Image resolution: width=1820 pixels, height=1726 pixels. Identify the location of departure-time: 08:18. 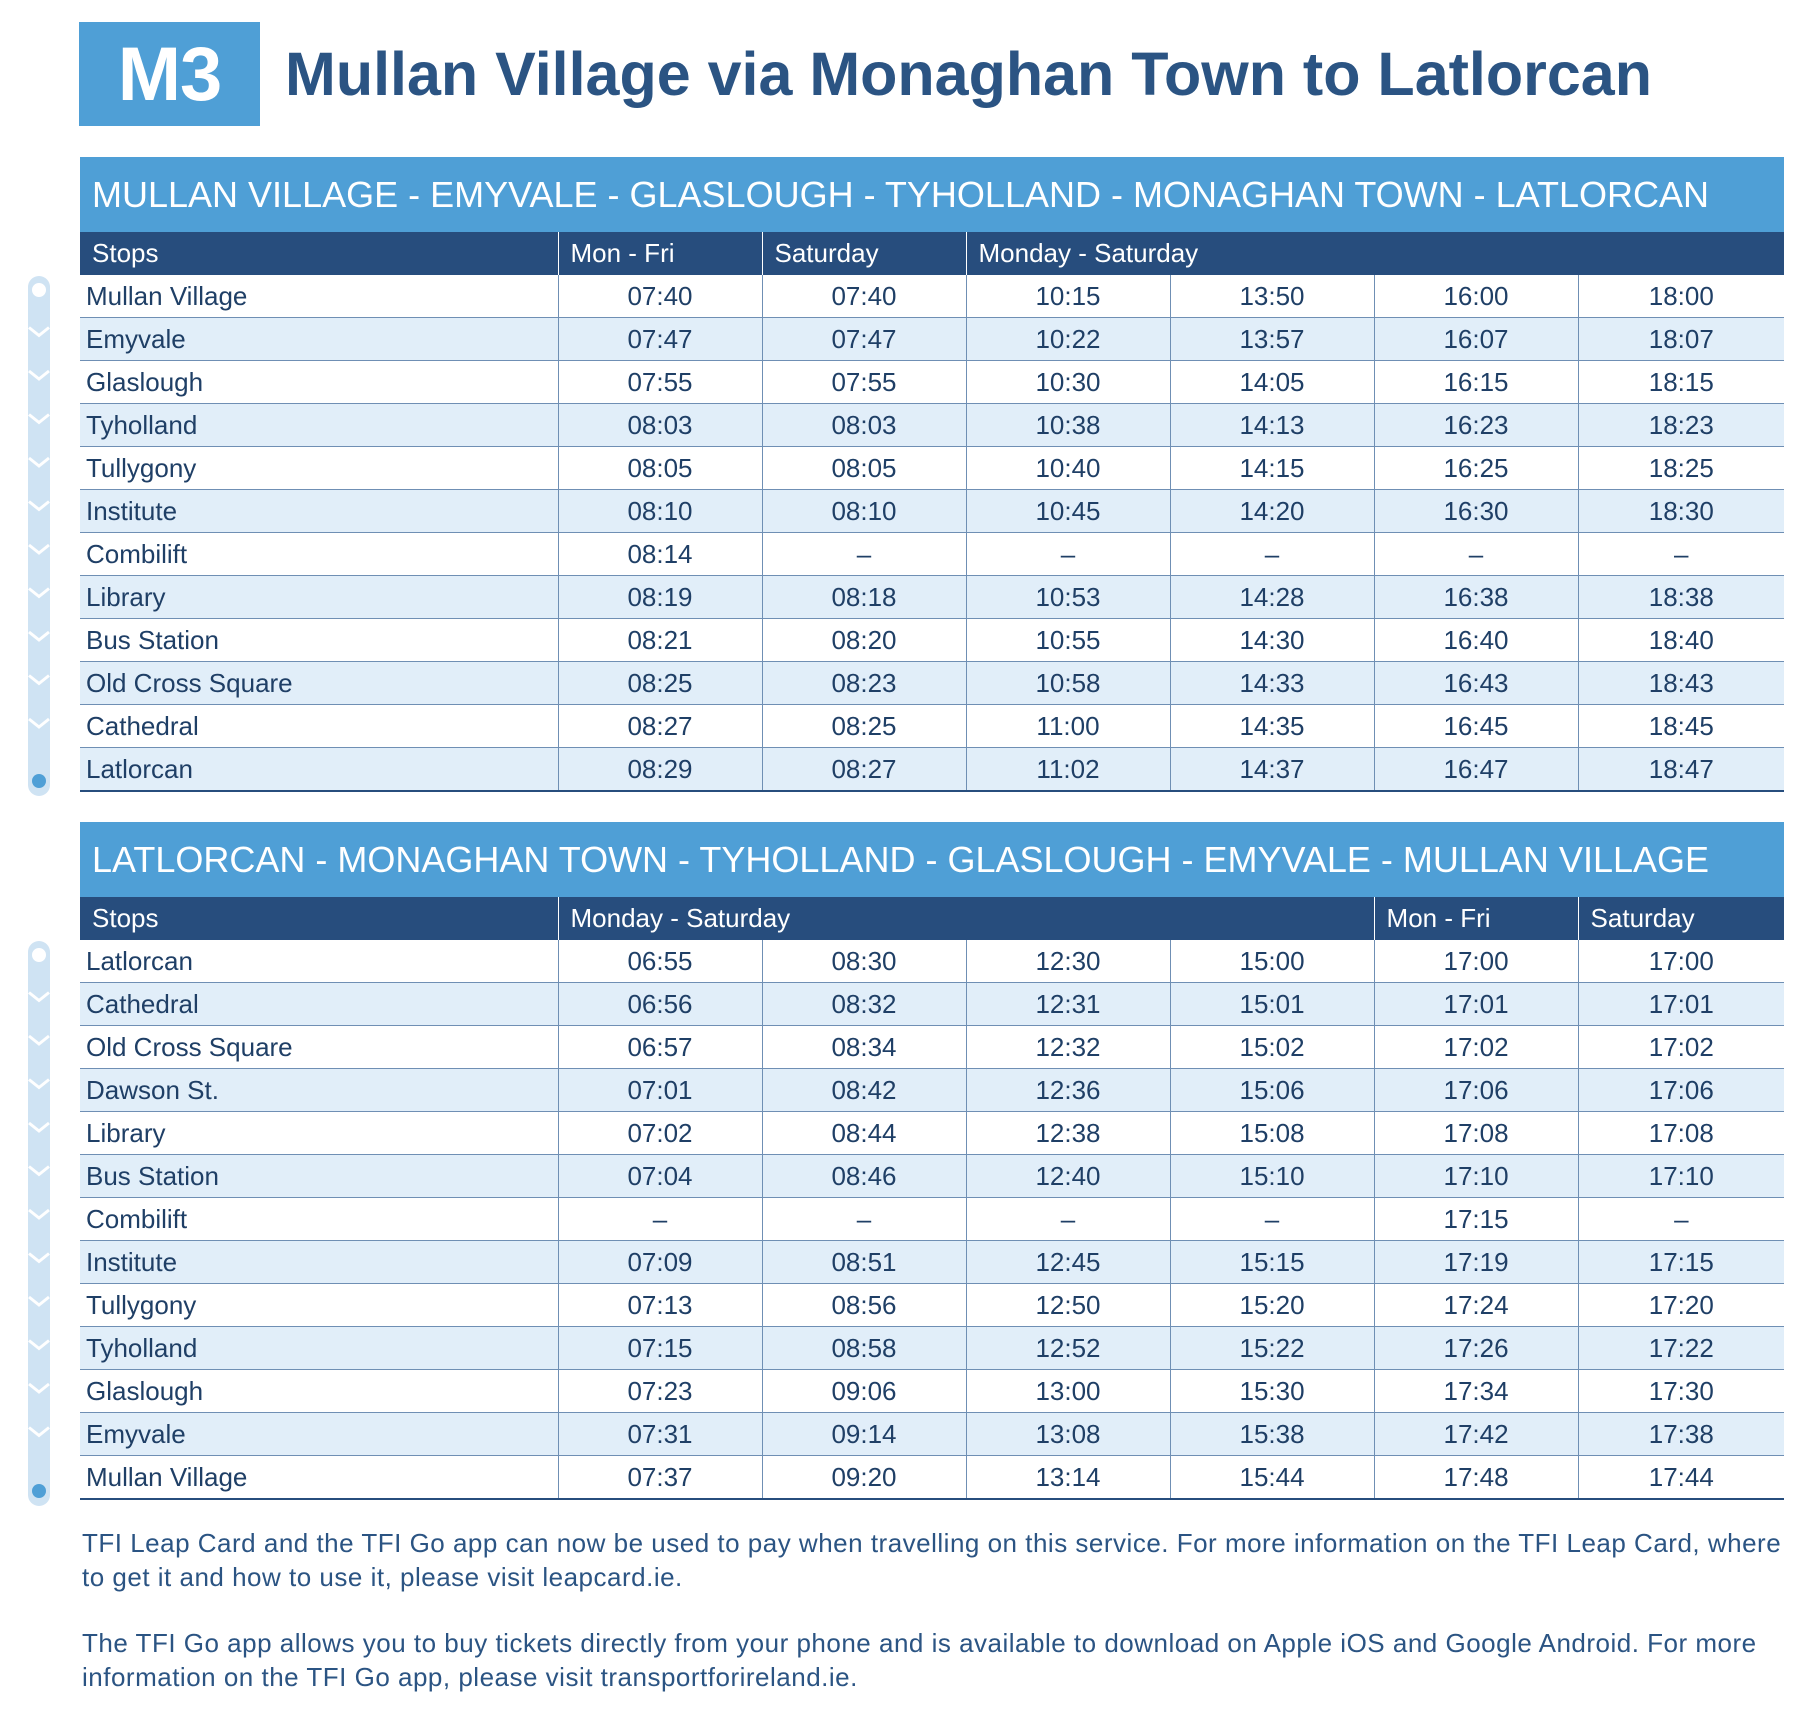
(864, 597).